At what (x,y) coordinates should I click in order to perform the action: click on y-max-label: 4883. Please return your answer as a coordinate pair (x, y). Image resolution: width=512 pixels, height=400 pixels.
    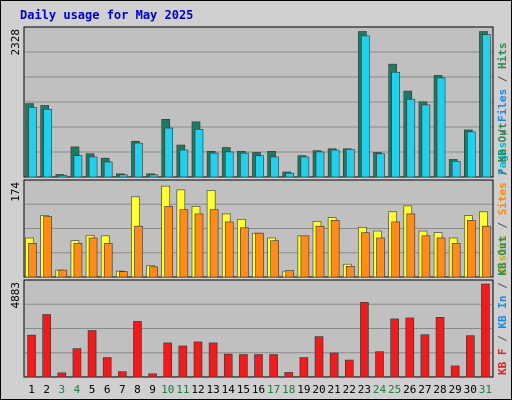
    Looking at the image, I should click on (15, 295).